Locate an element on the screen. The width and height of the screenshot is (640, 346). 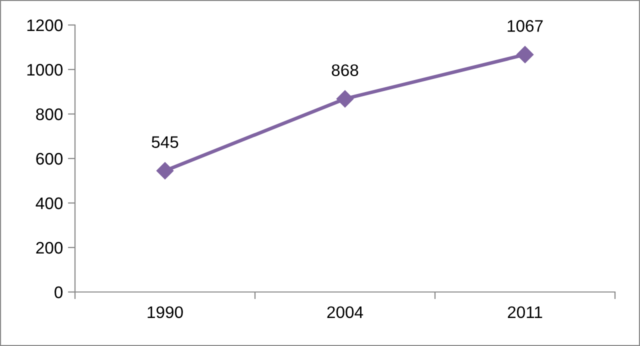
y-tick-label: 1000 is located at coordinates (45, 70).